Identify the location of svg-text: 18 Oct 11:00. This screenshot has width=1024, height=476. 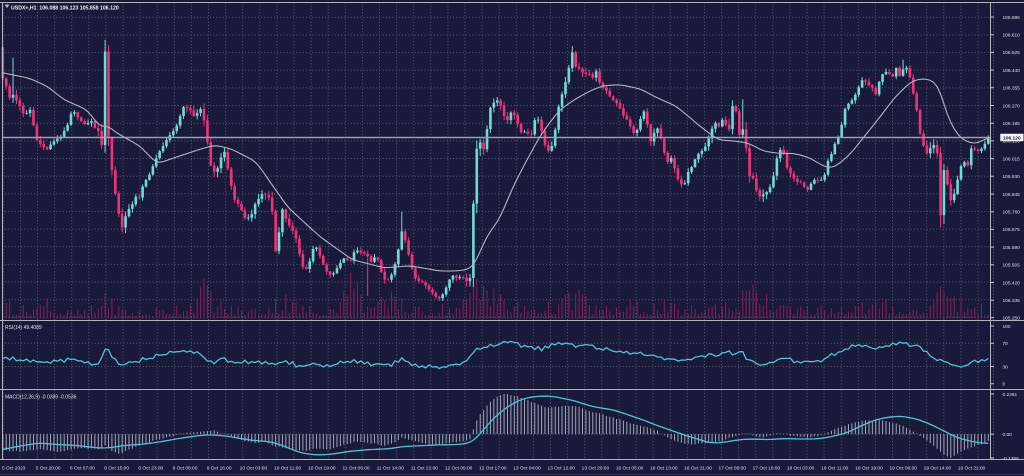
(834, 469).